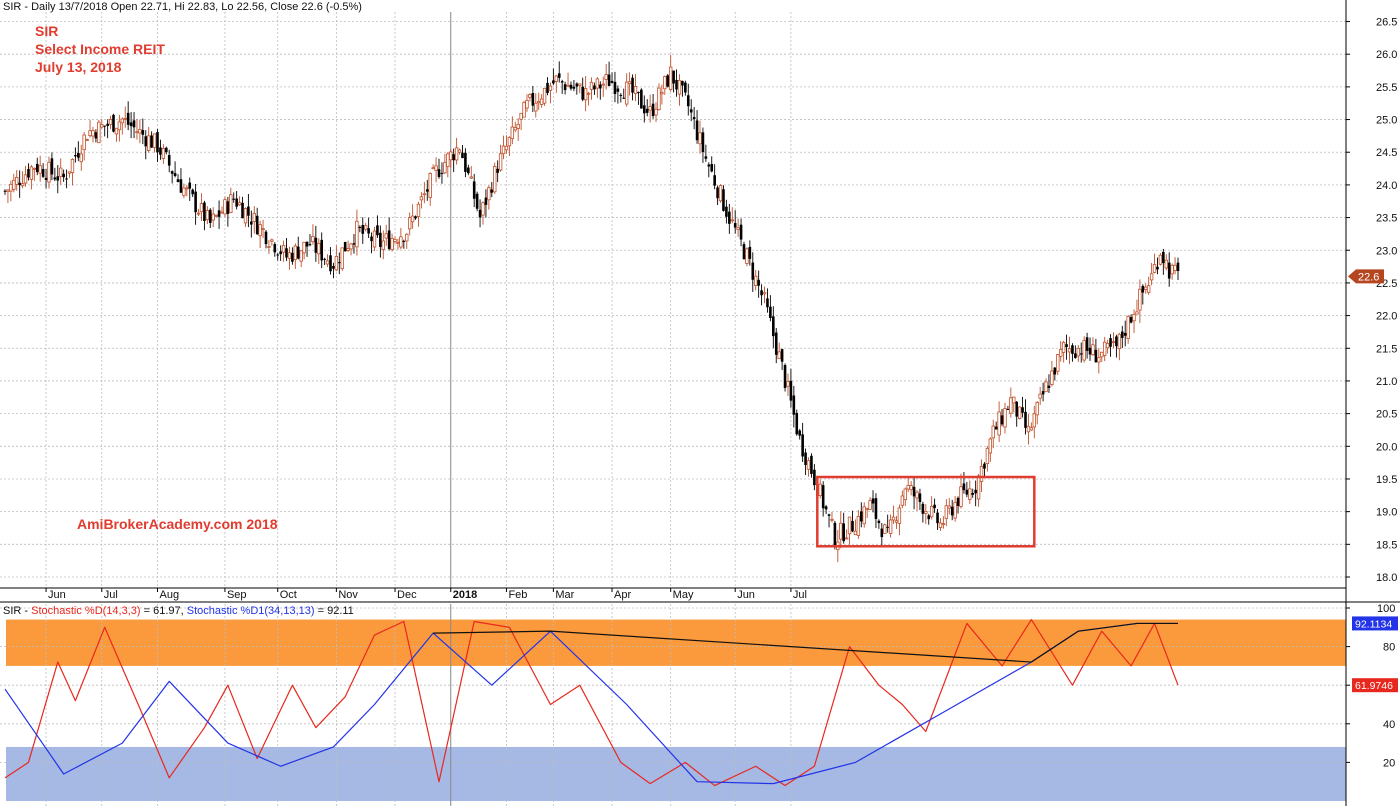 Image resolution: width=1400 pixels, height=806 pixels. What do you see at coordinates (1366, 276) in the screenshot?
I see `last-close-marker` at bounding box center [1366, 276].